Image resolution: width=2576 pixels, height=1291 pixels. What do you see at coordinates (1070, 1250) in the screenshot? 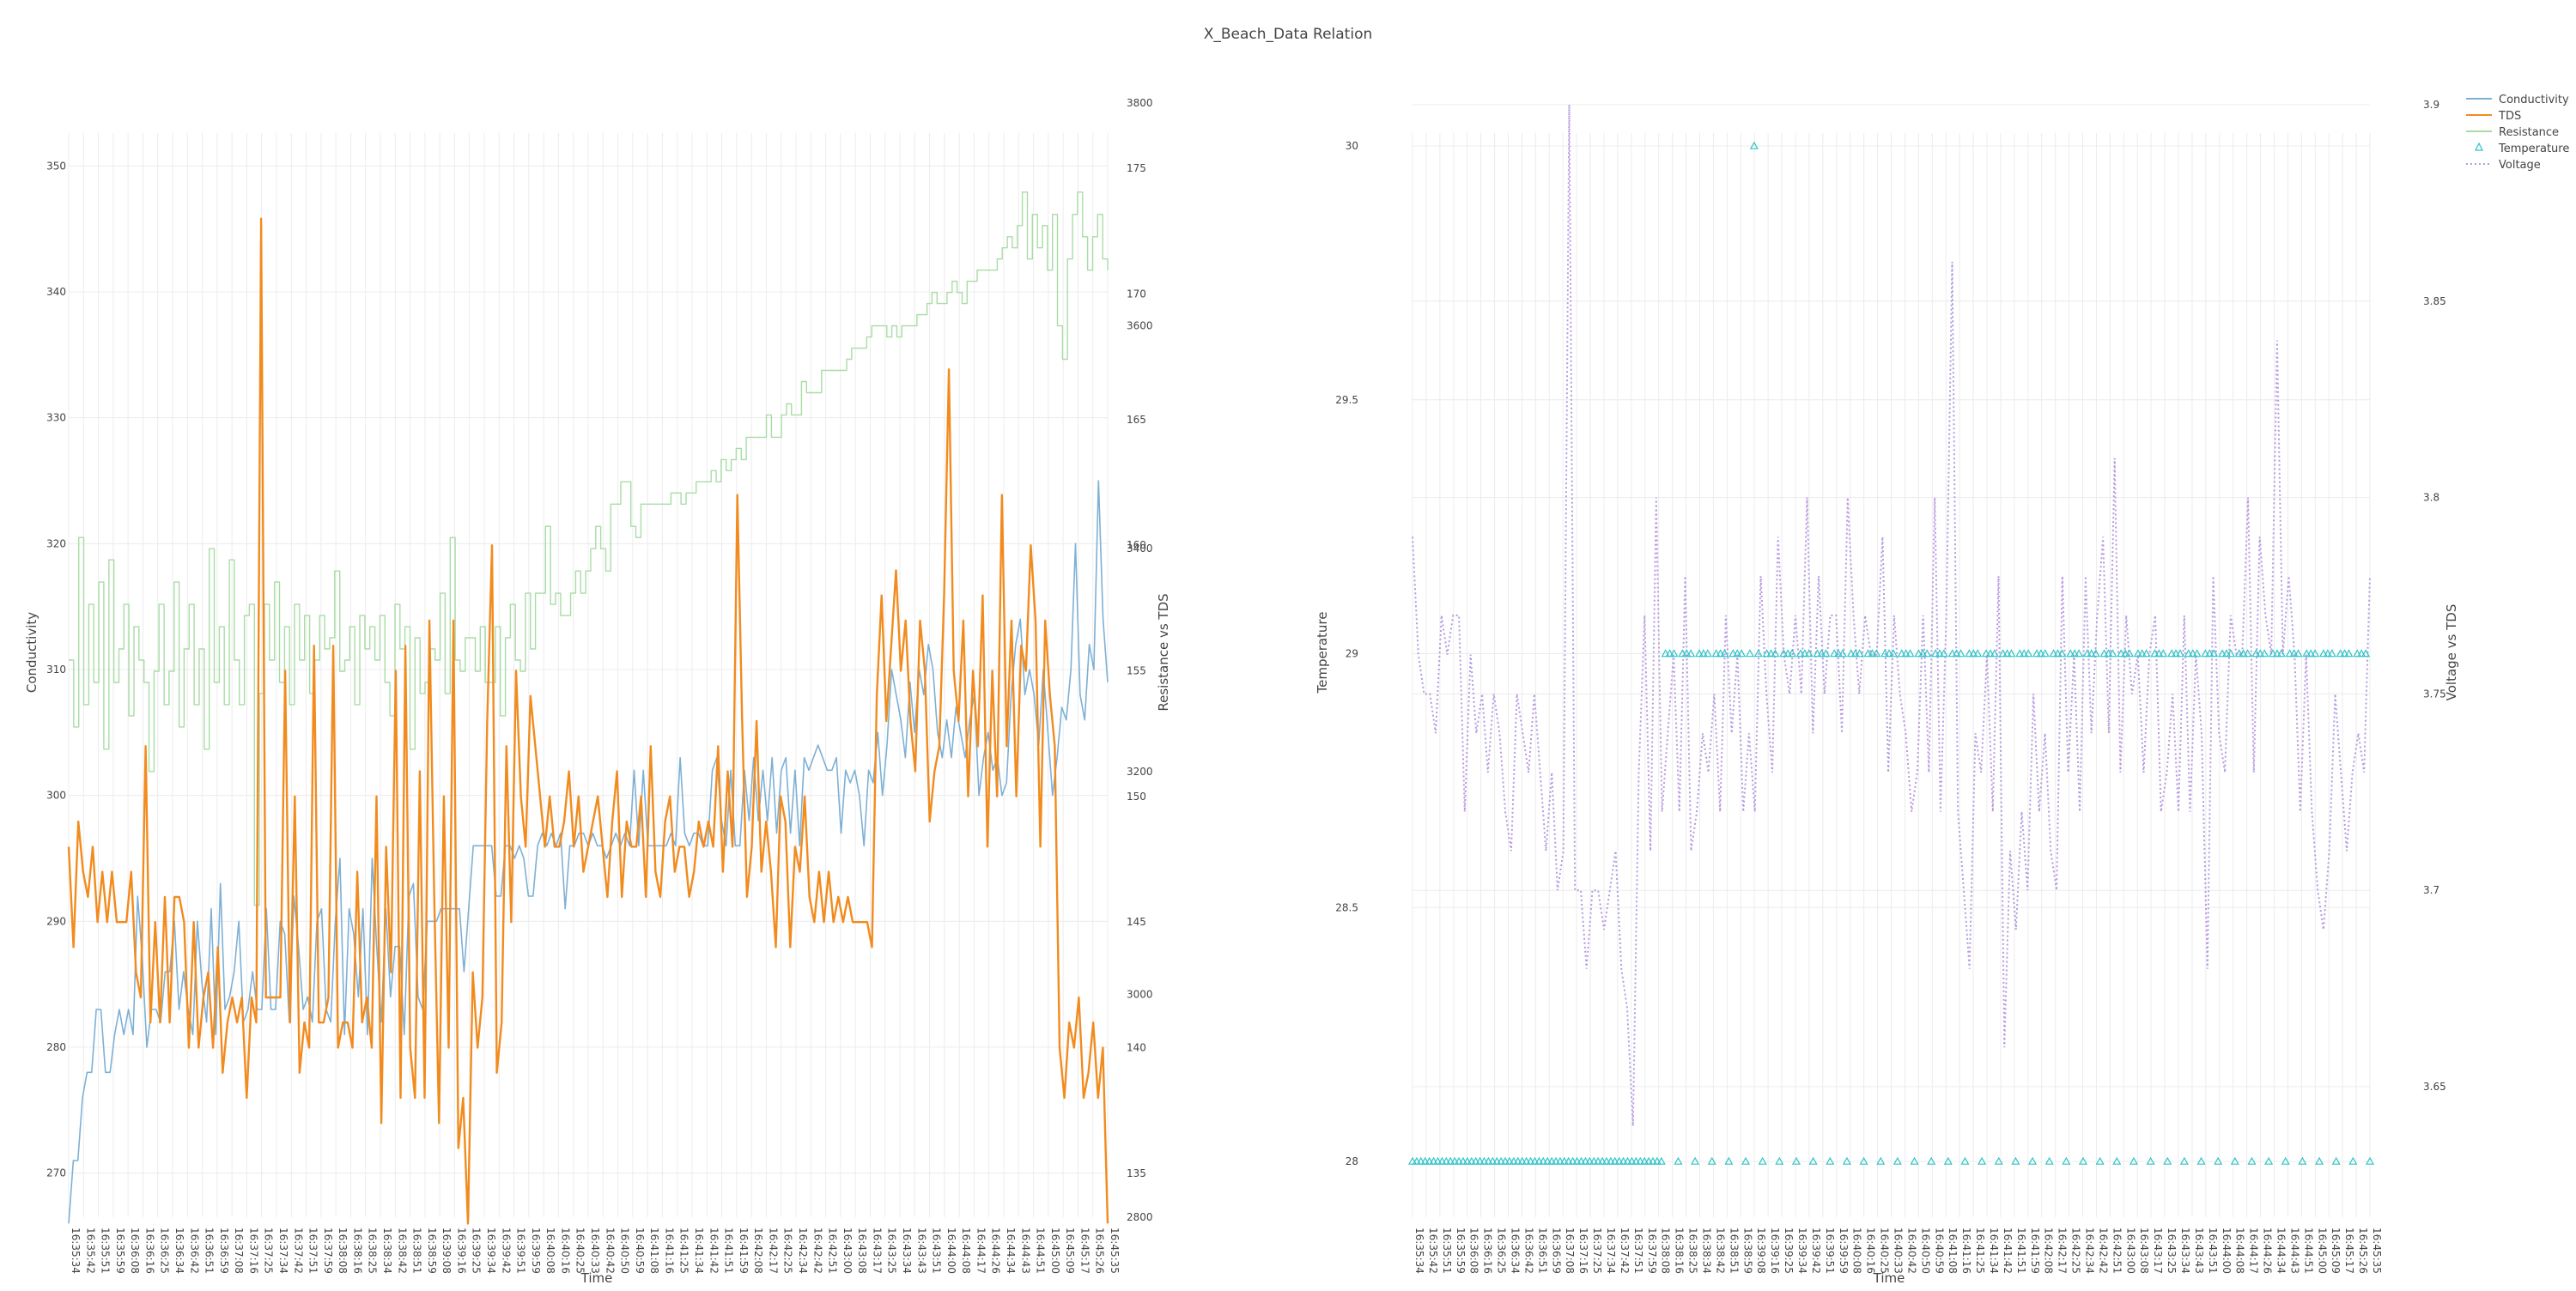
I see `left-x-tick-label: 16:45:09` at bounding box center [1070, 1250].